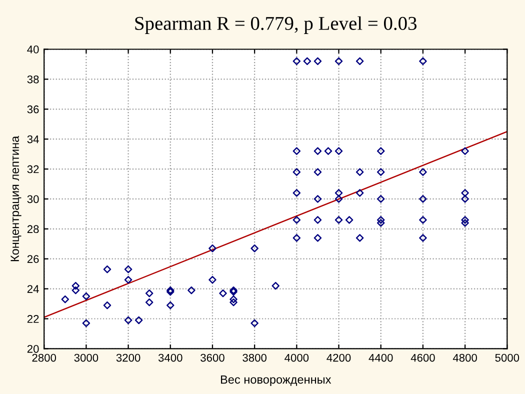 This screenshot has width=525, height=394. What do you see at coordinates (254, 358) in the screenshot?
I see `x-tick-label: 3800` at bounding box center [254, 358].